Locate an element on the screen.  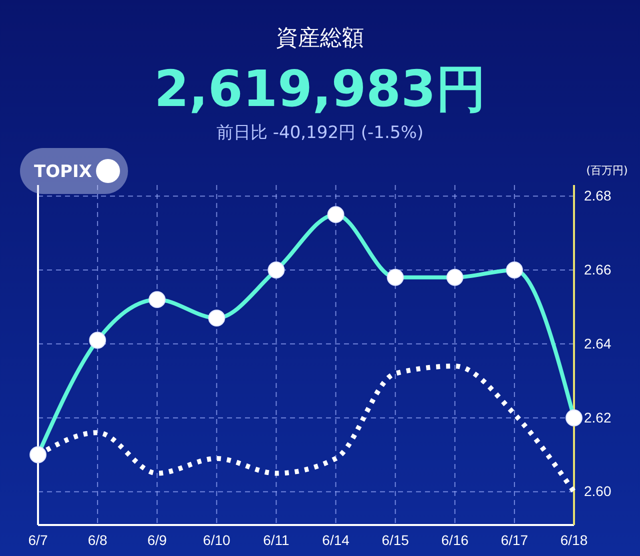
x-tick-label: 6/17 is located at coordinates (514, 540).